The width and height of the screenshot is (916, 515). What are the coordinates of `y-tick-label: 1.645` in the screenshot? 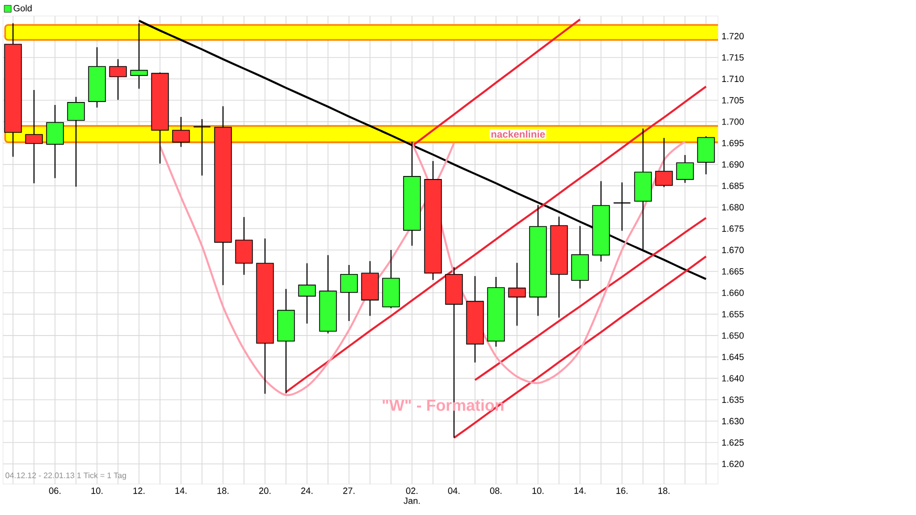 It's located at (733, 357).